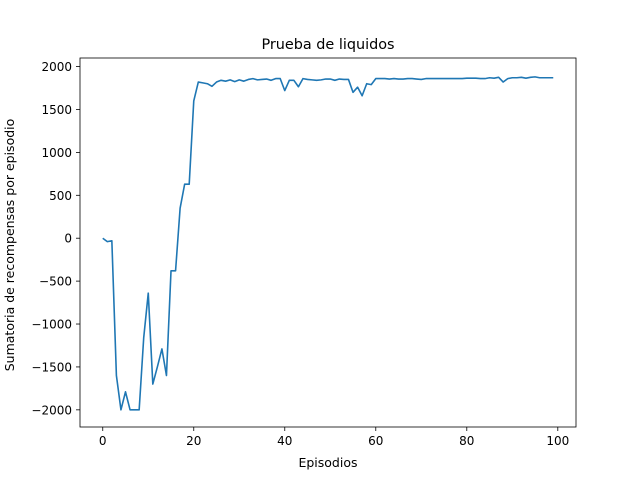 Image resolution: width=640 pixels, height=480 pixels. Describe the element at coordinates (60, 196) in the screenshot. I see `y-tick-label: 500` at that location.